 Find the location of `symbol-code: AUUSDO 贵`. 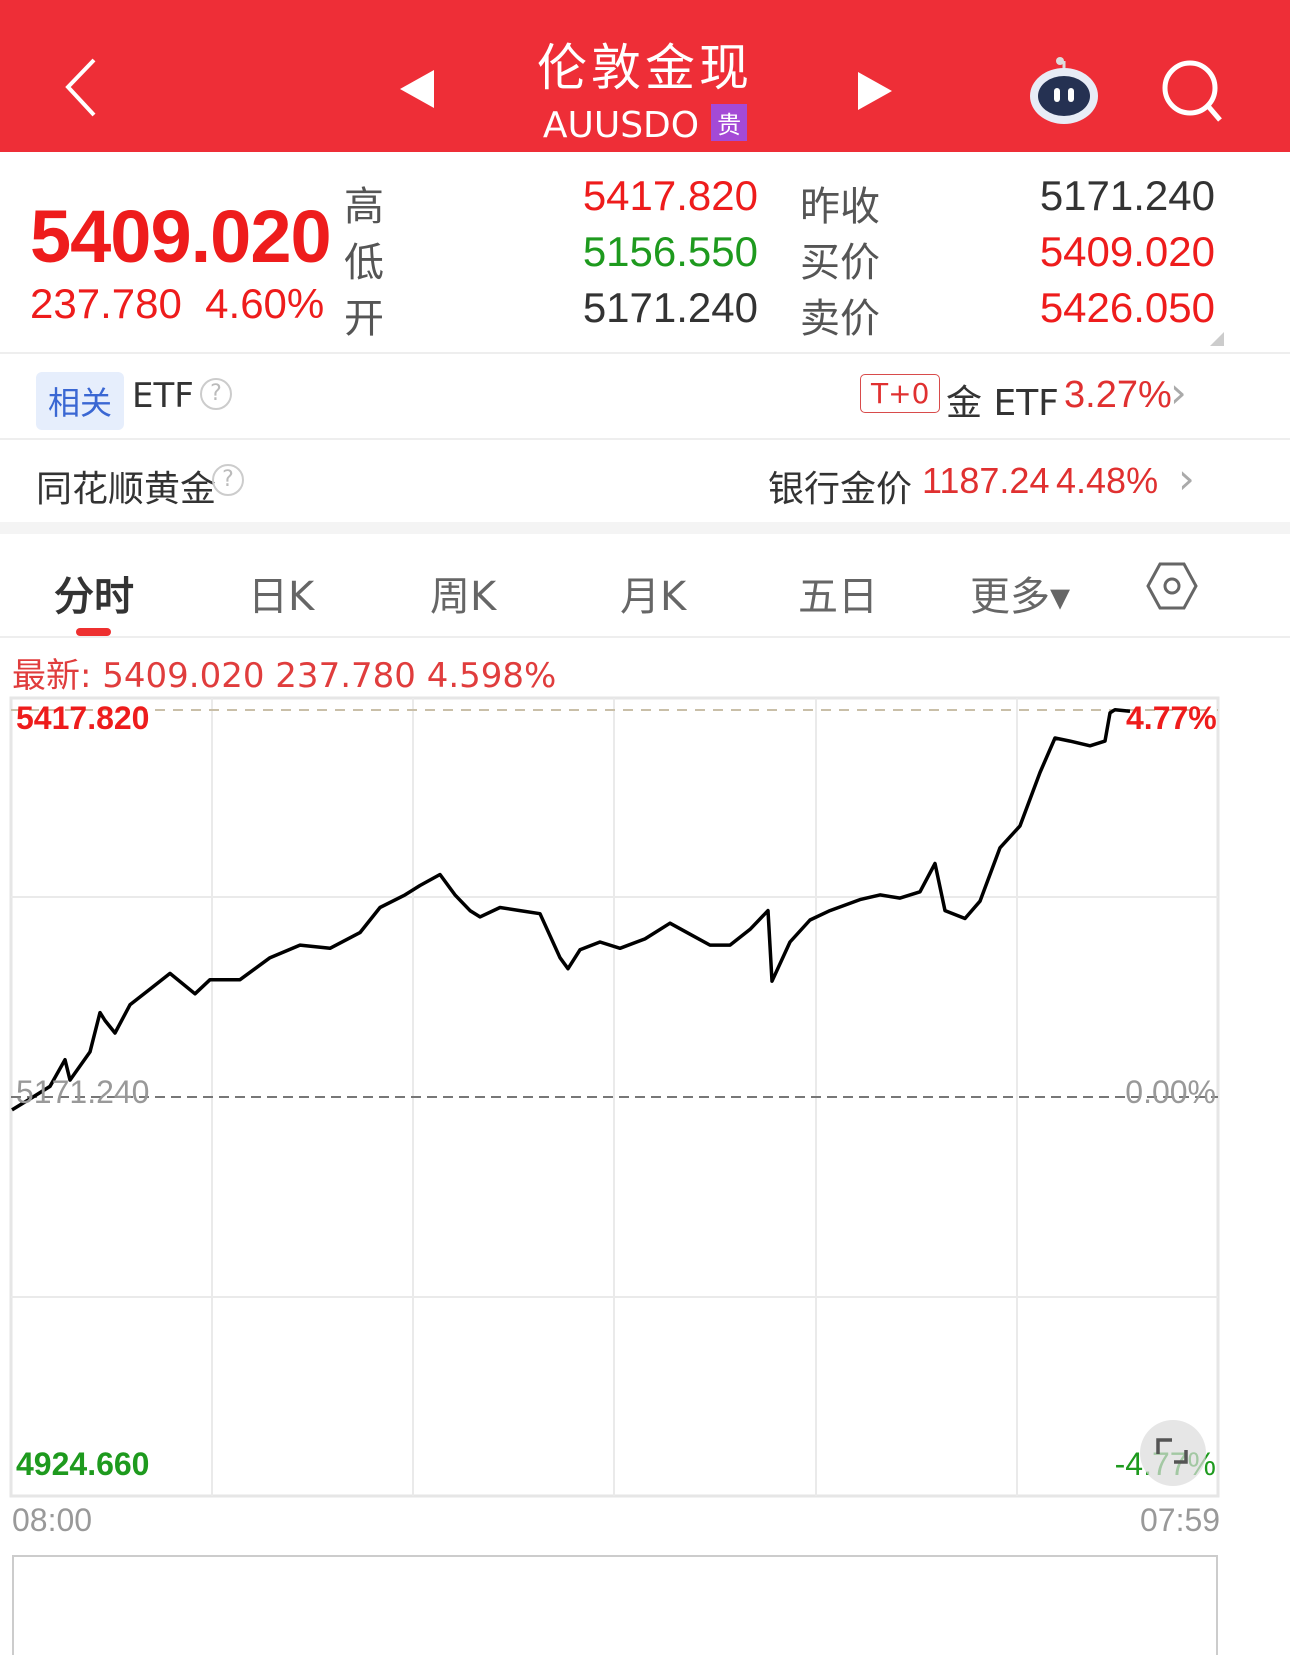

symbol-code: AUUSDO 贵 is located at coordinates (645, 125).